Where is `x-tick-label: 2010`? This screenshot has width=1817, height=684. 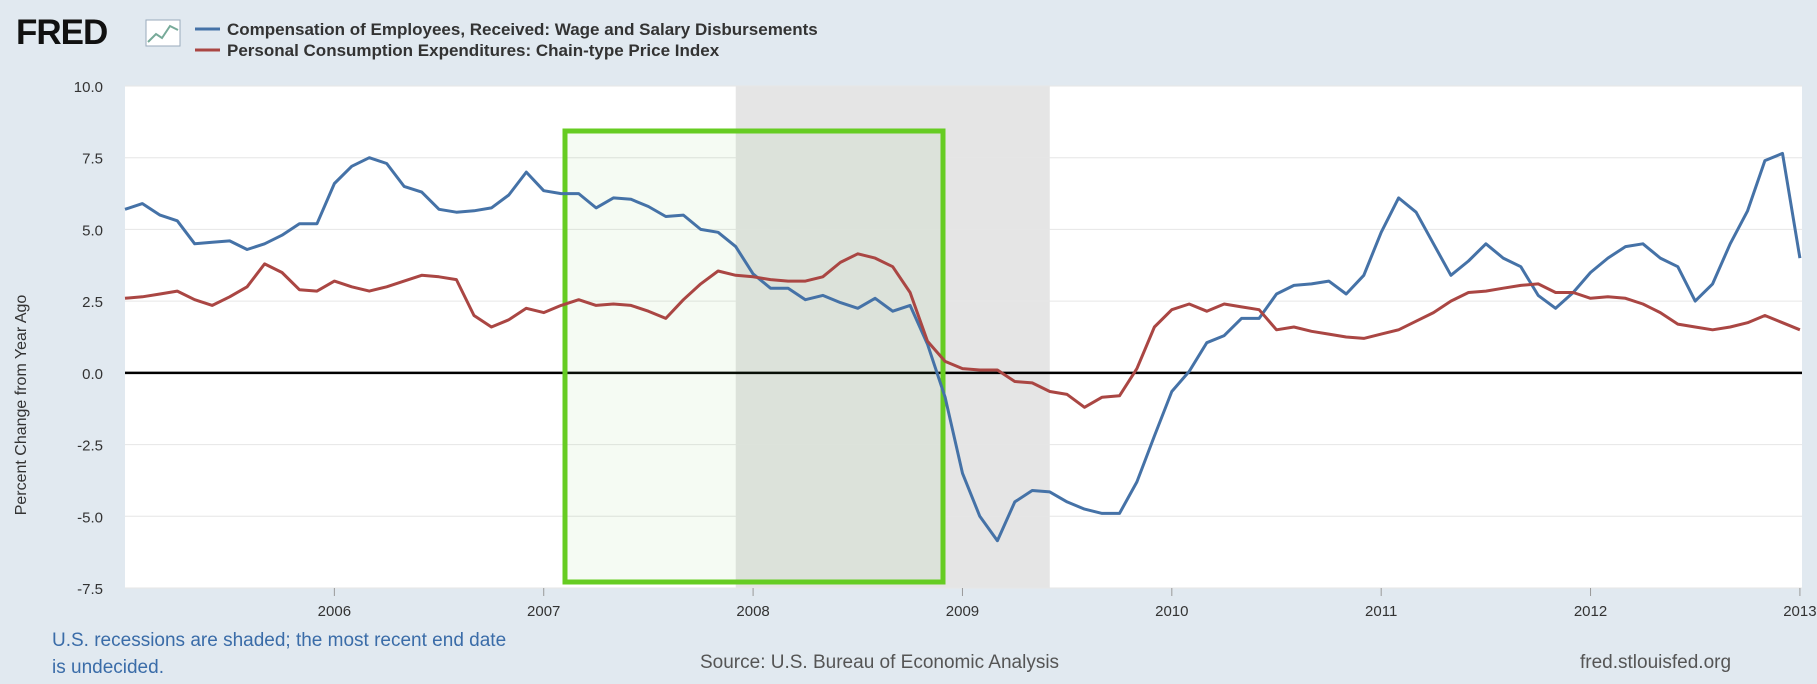 x-tick-label: 2010 is located at coordinates (1171, 611).